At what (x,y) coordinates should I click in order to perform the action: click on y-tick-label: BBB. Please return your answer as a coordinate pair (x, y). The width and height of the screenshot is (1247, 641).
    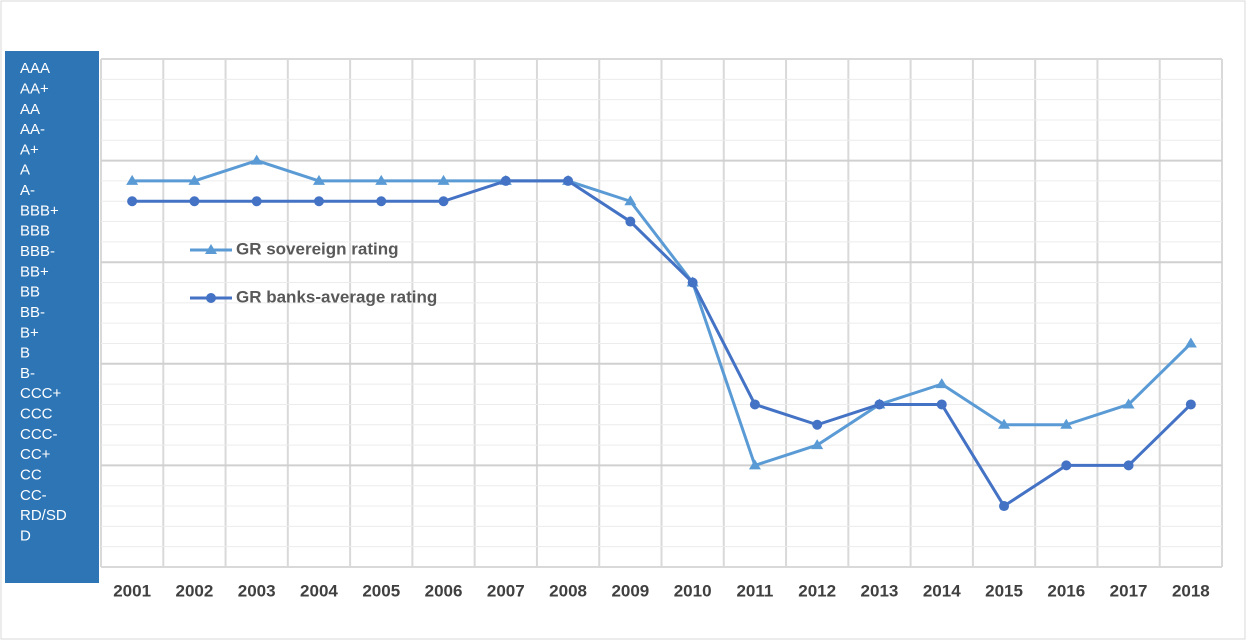
    Looking at the image, I should click on (35, 231).